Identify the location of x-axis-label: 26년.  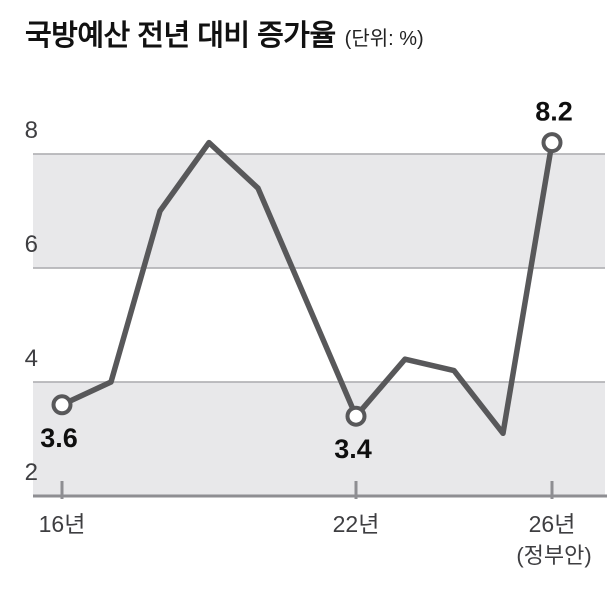
(552, 524).